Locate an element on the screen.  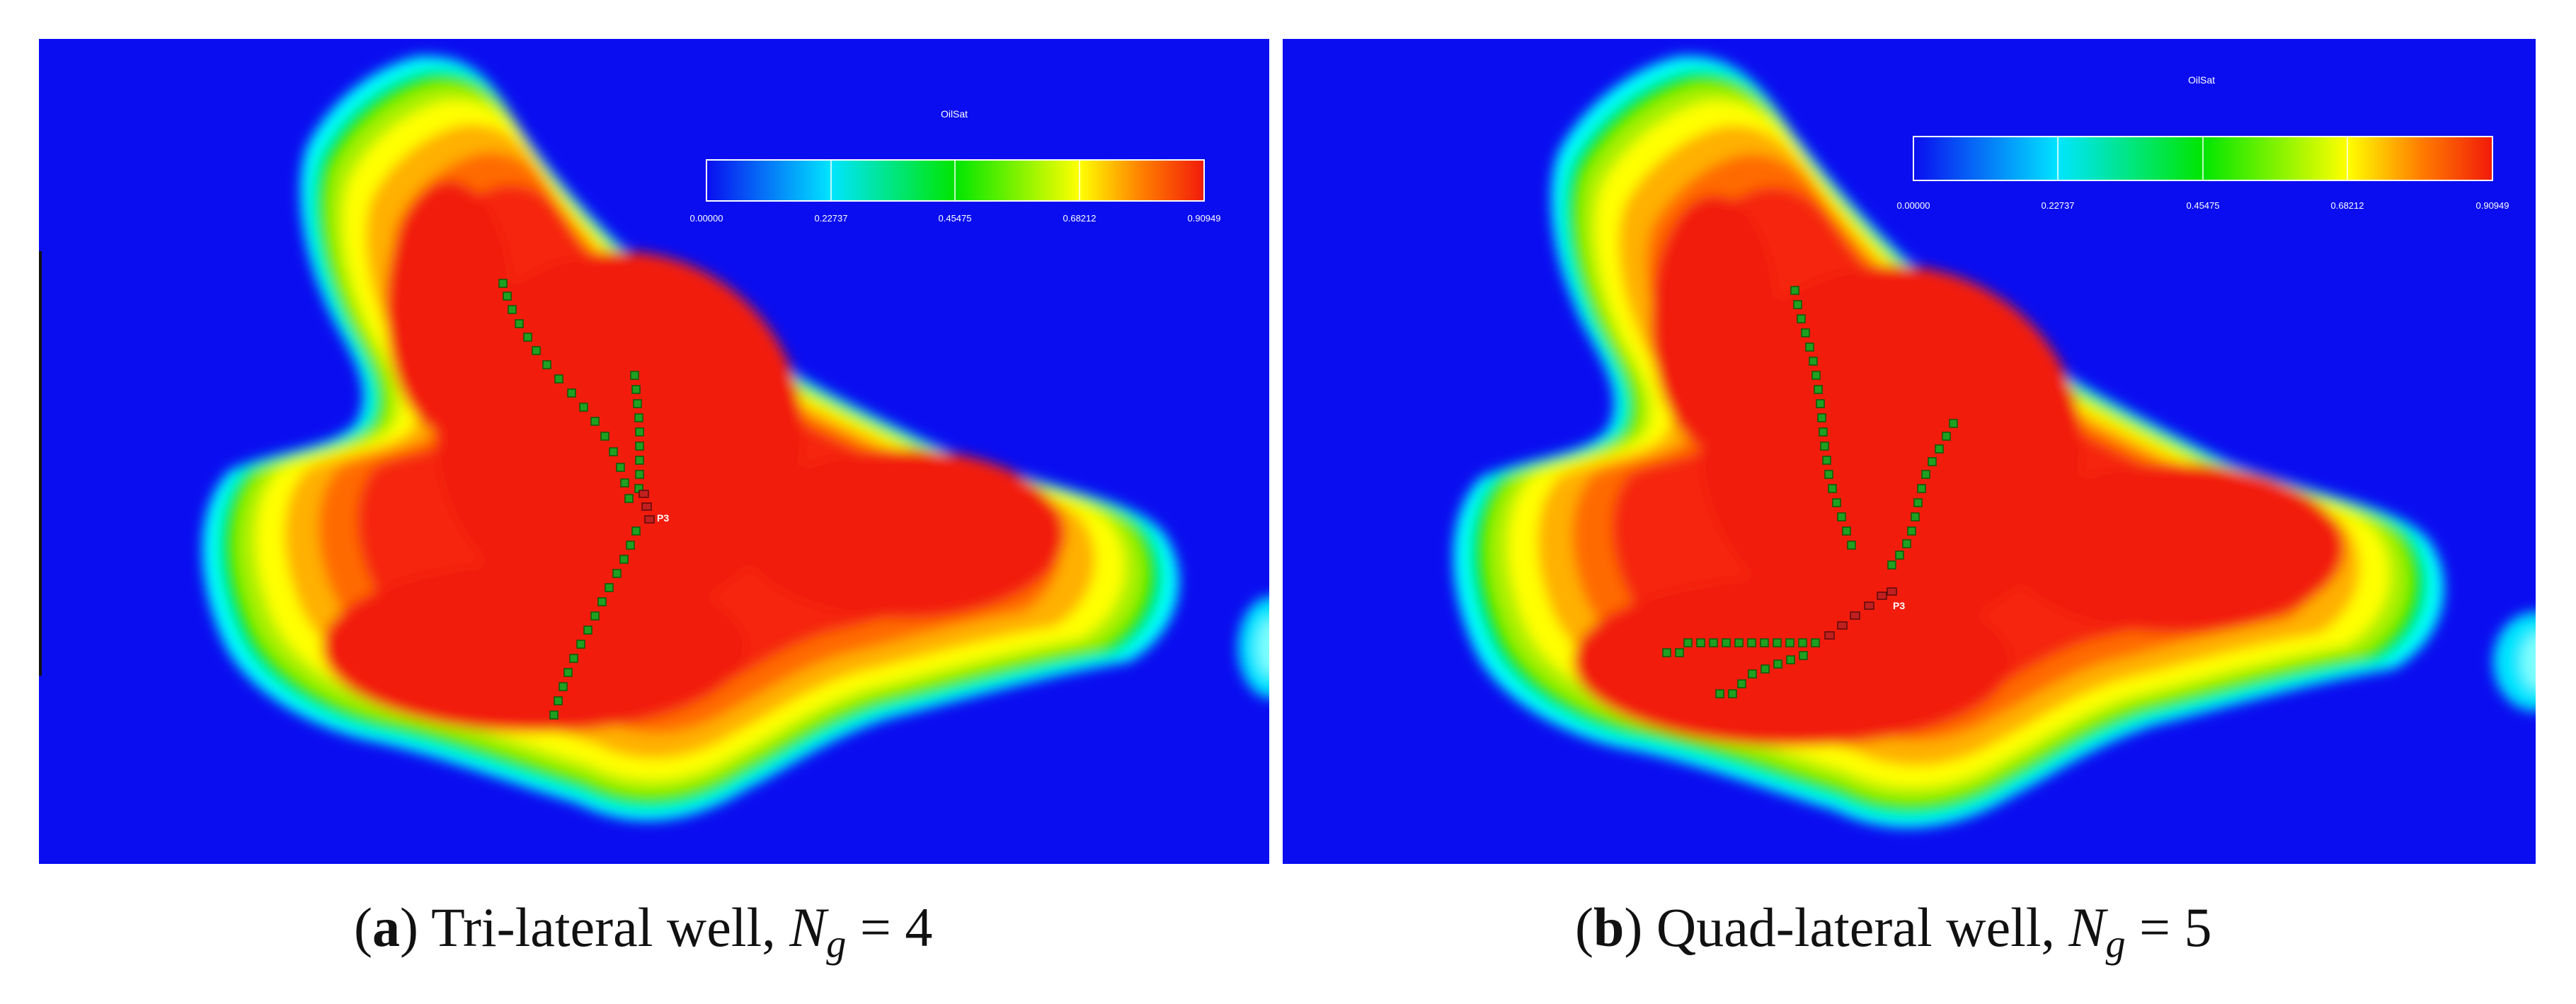
caption-label: b is located at coordinates (1609, 927).